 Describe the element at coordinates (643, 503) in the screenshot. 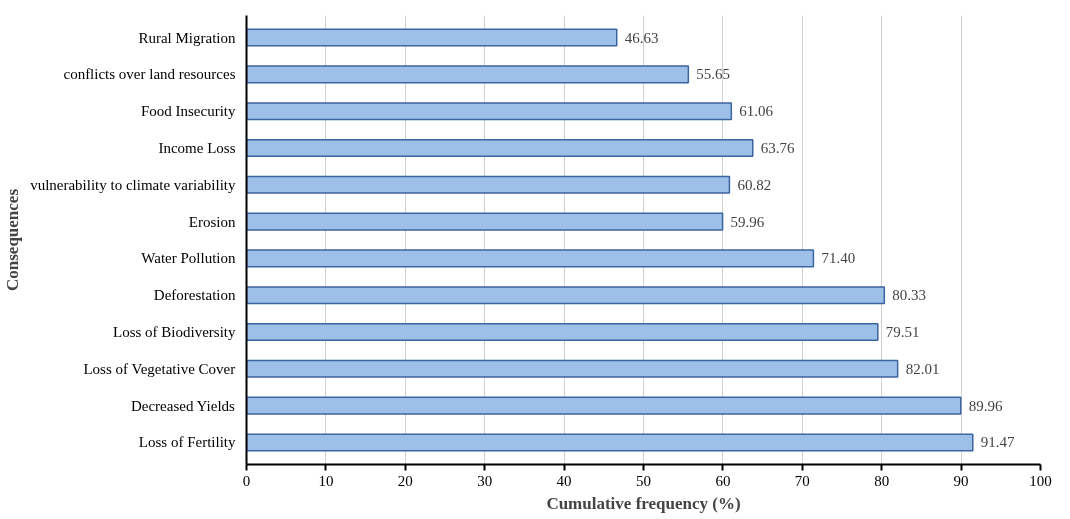

I see `x-axis-title: Cumulative frequency (%)` at that location.